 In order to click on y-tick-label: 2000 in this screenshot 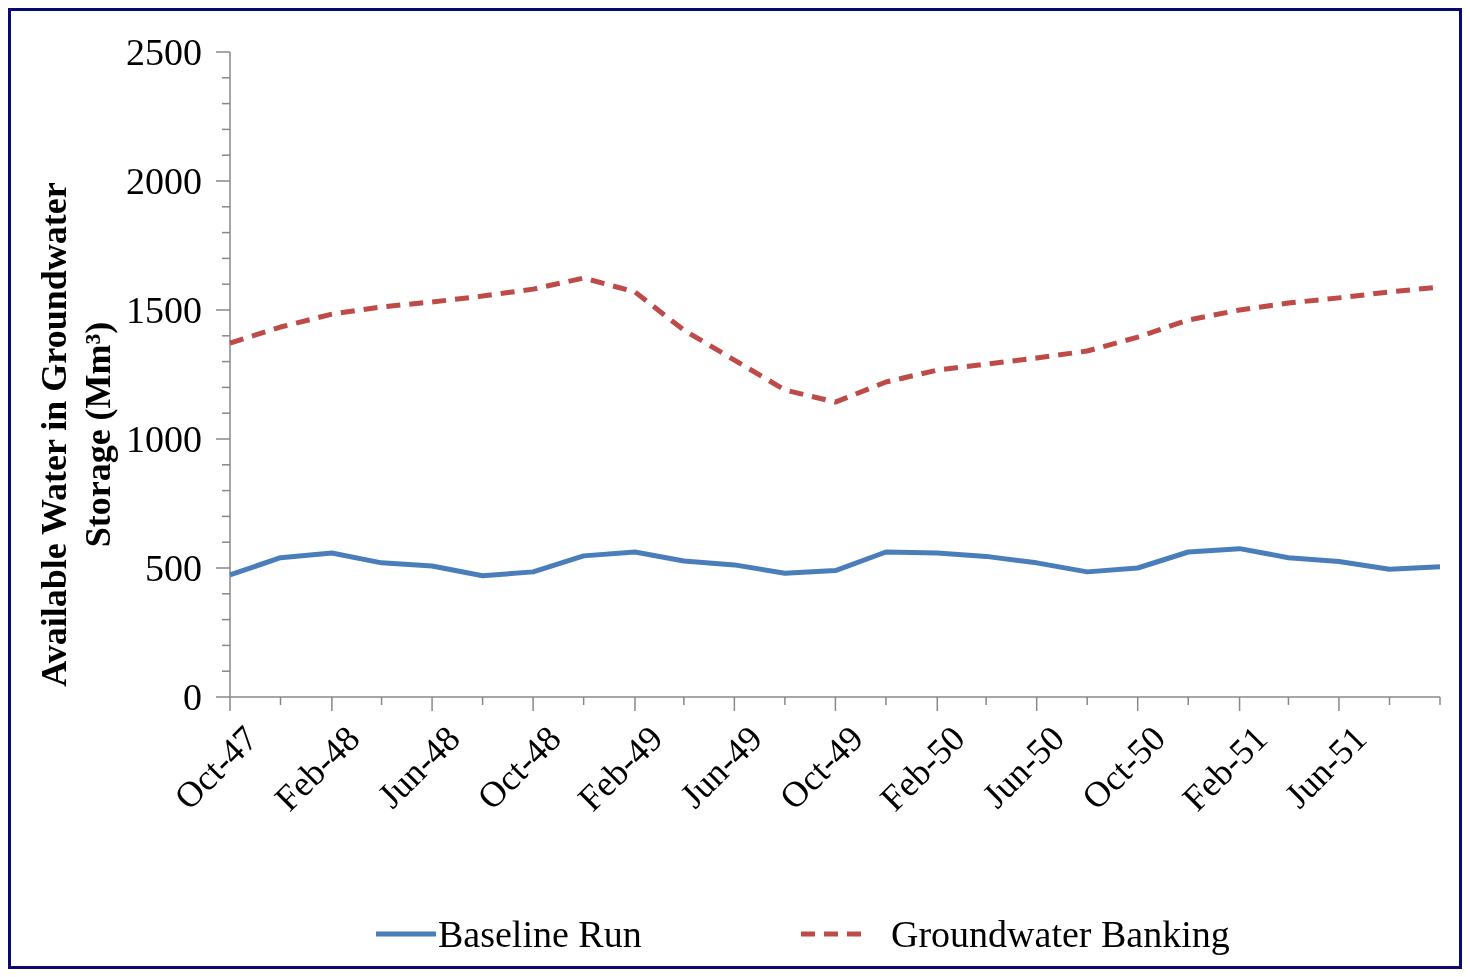, I will do `click(164, 181)`.